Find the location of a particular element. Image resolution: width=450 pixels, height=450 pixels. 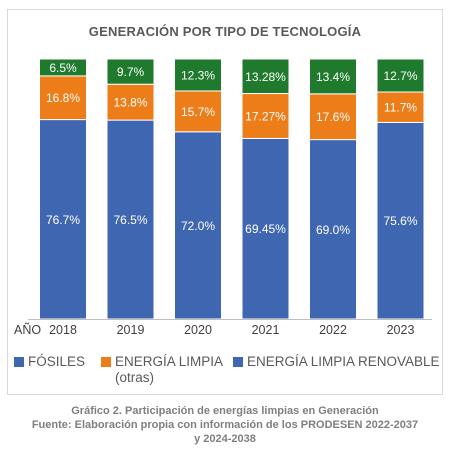

legend-label-fossil: FÓSILES is located at coordinates (57, 361).